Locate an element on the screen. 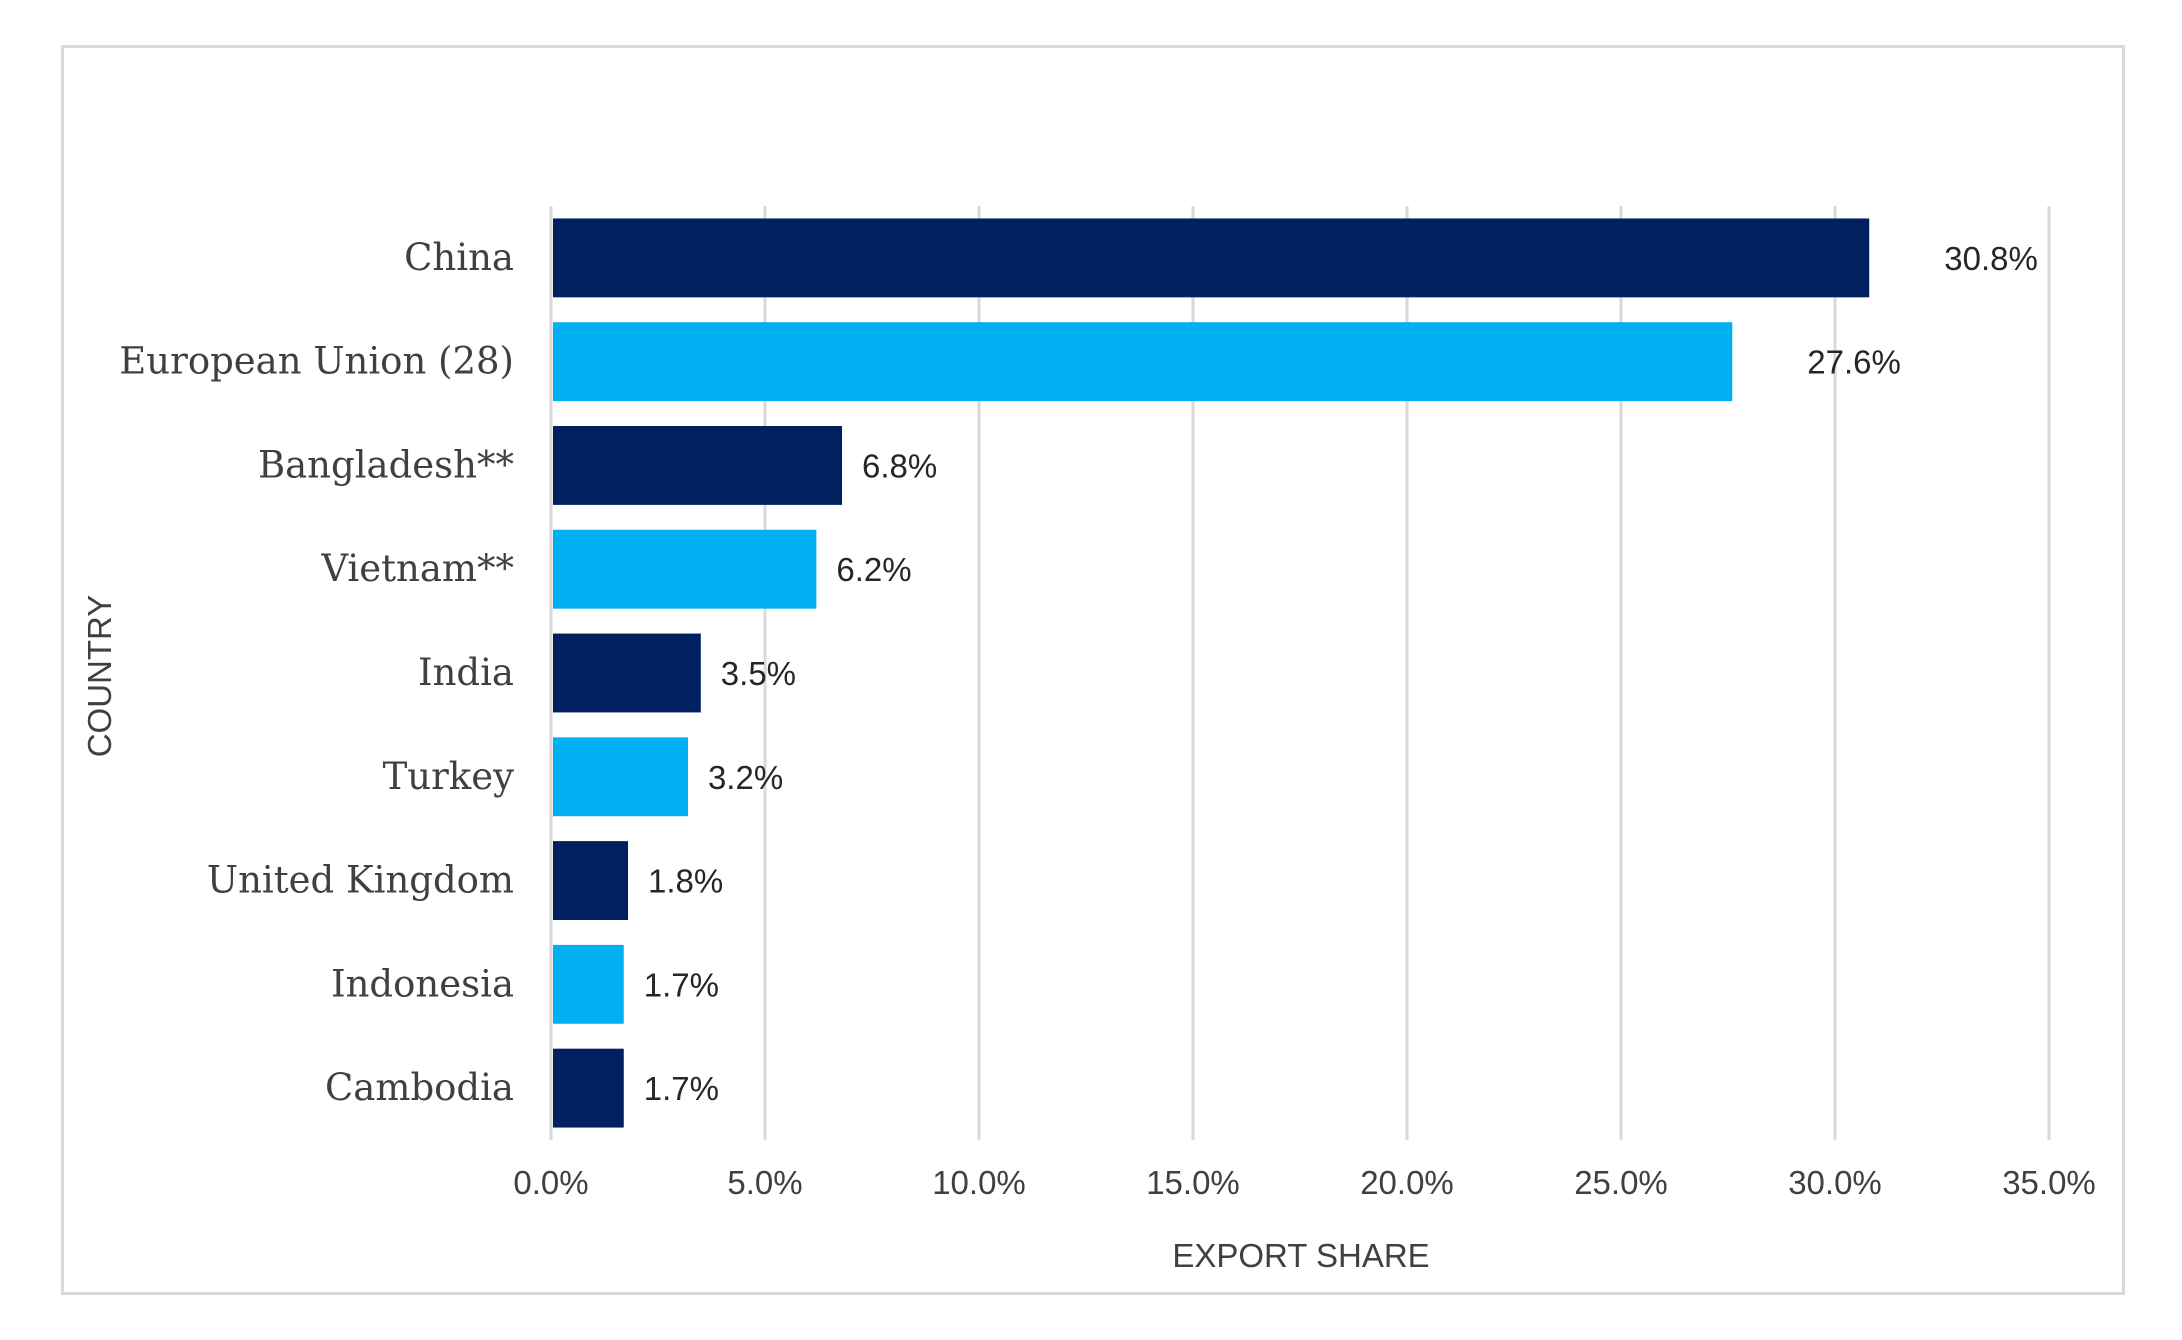 The image size is (2182, 1340). category-label: Turkey is located at coordinates (449, 776).